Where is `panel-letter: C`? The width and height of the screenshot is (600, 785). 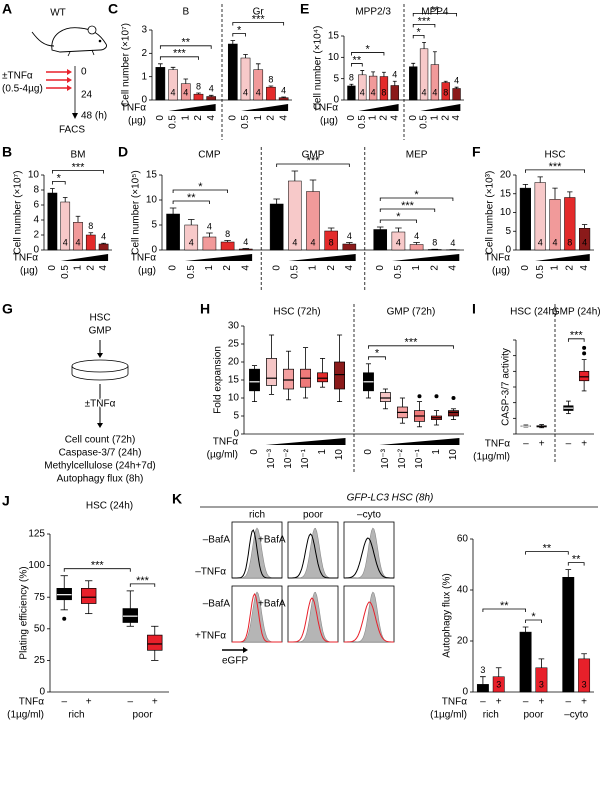
panel-letter: C is located at coordinates (113, 9).